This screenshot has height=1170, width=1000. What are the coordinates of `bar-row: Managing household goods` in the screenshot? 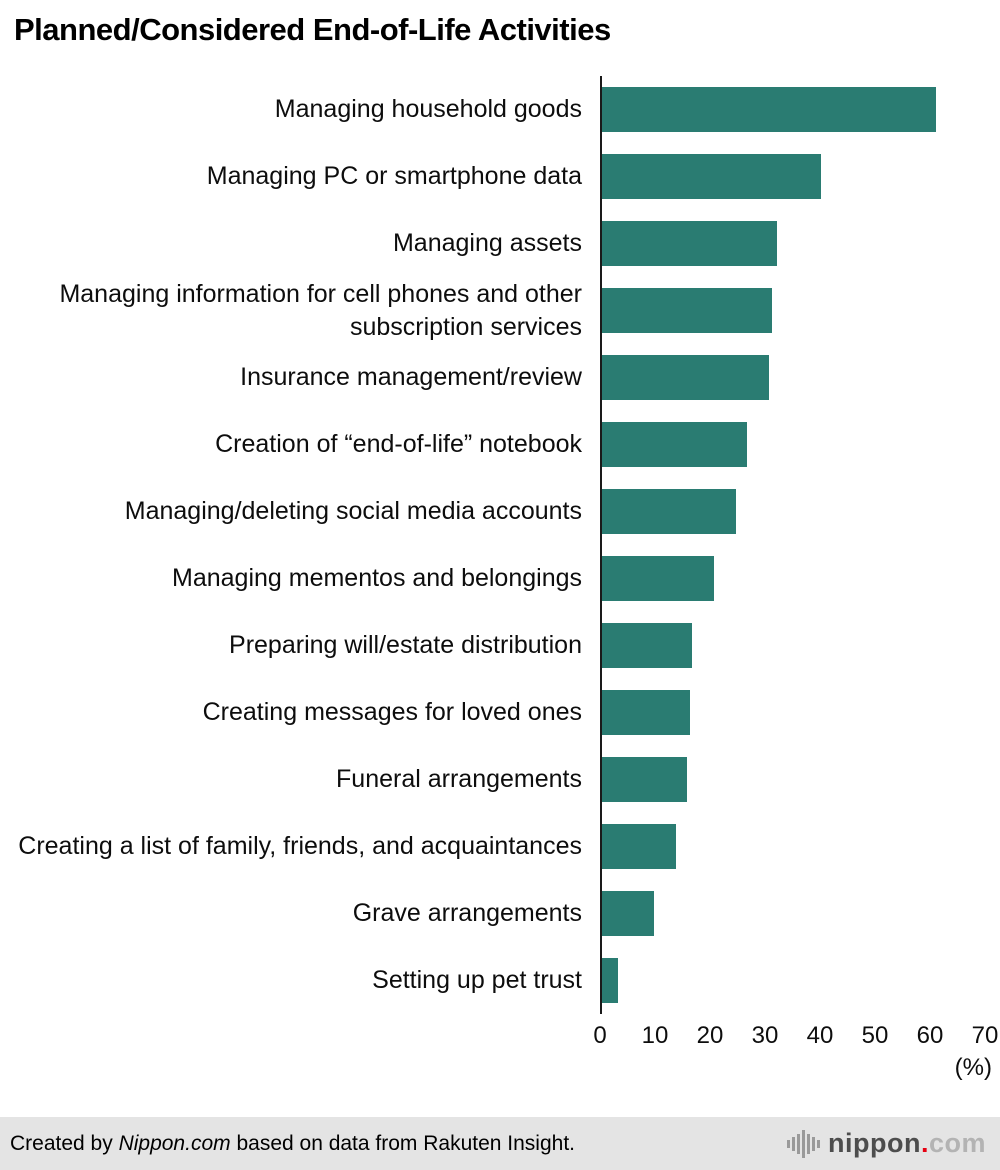 It's located at (500, 109).